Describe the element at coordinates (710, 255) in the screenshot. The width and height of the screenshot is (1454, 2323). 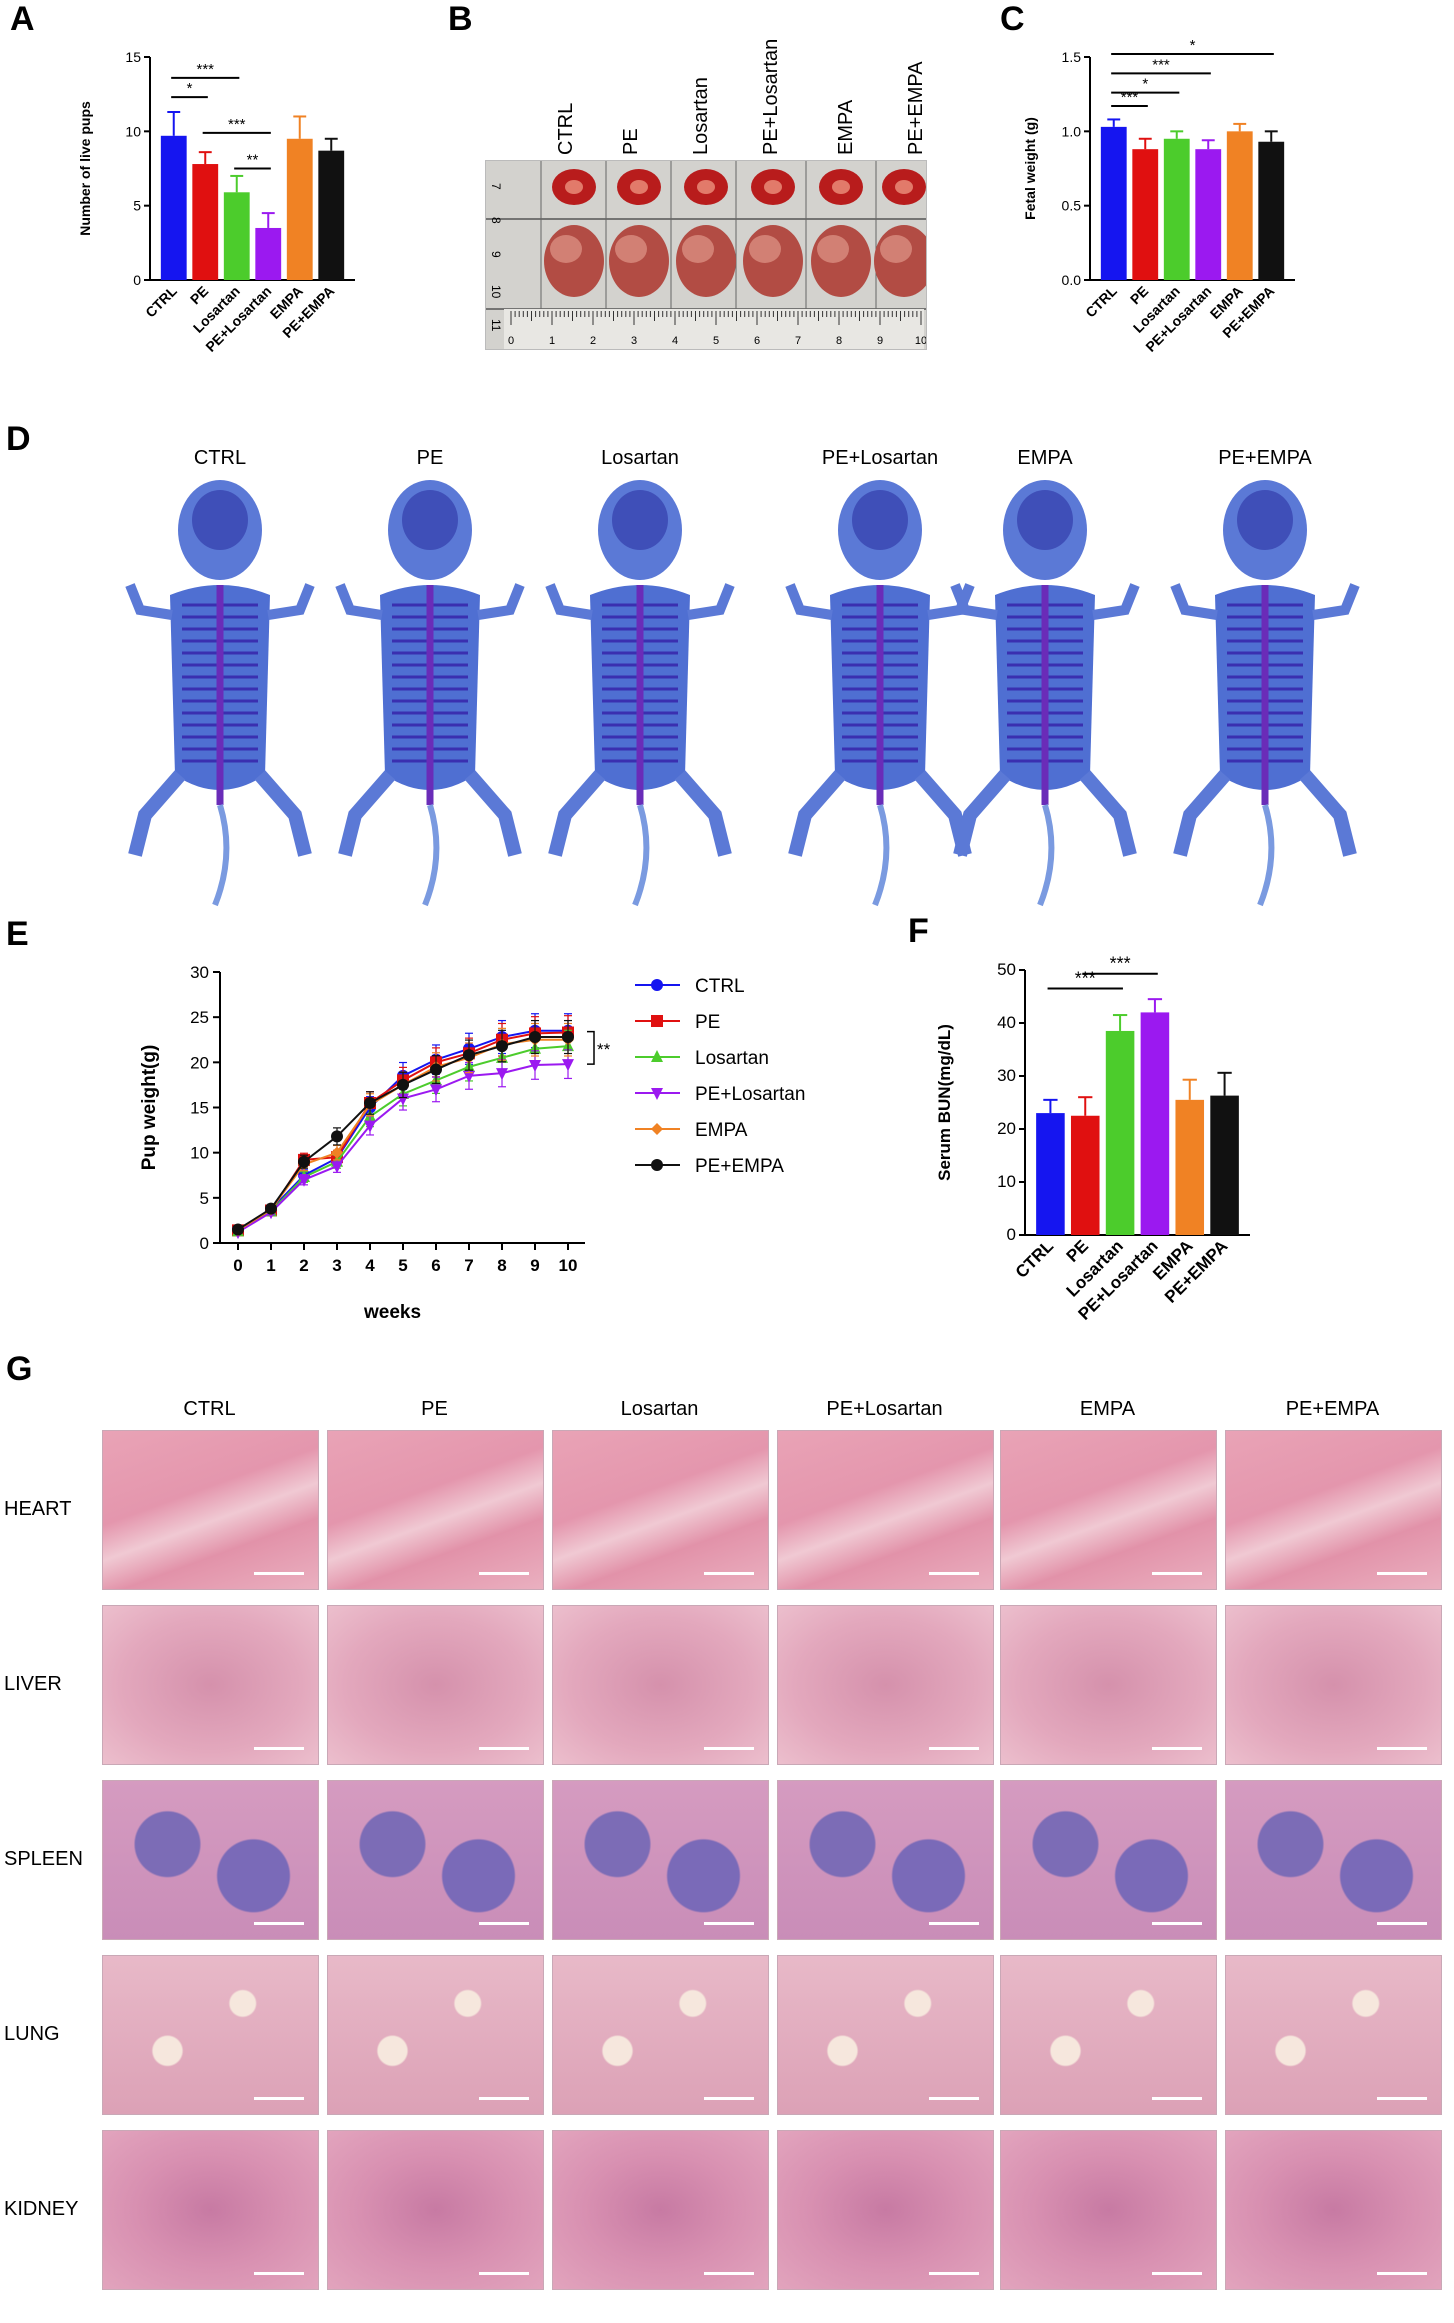
I see `photo-b-drawing: 7 8 9 10 11 0 1 2 3 4 5 6 7 8 9 10` at that location.